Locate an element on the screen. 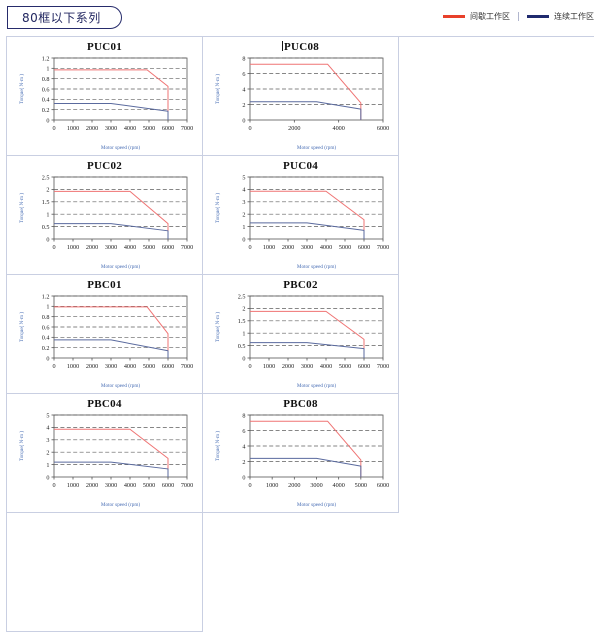  chart-title: PBC01 is located at coordinates (104, 285).